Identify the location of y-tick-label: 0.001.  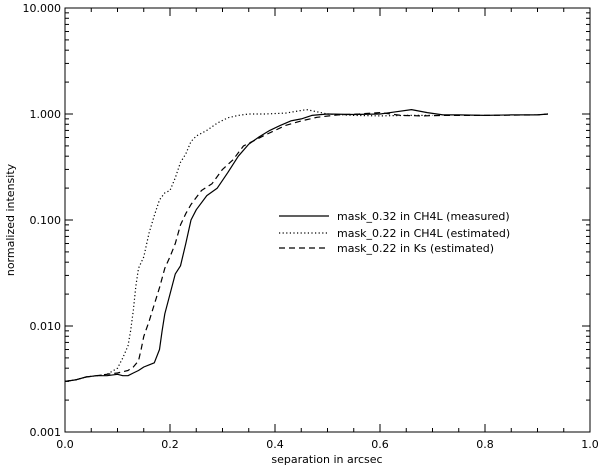
(46, 432).